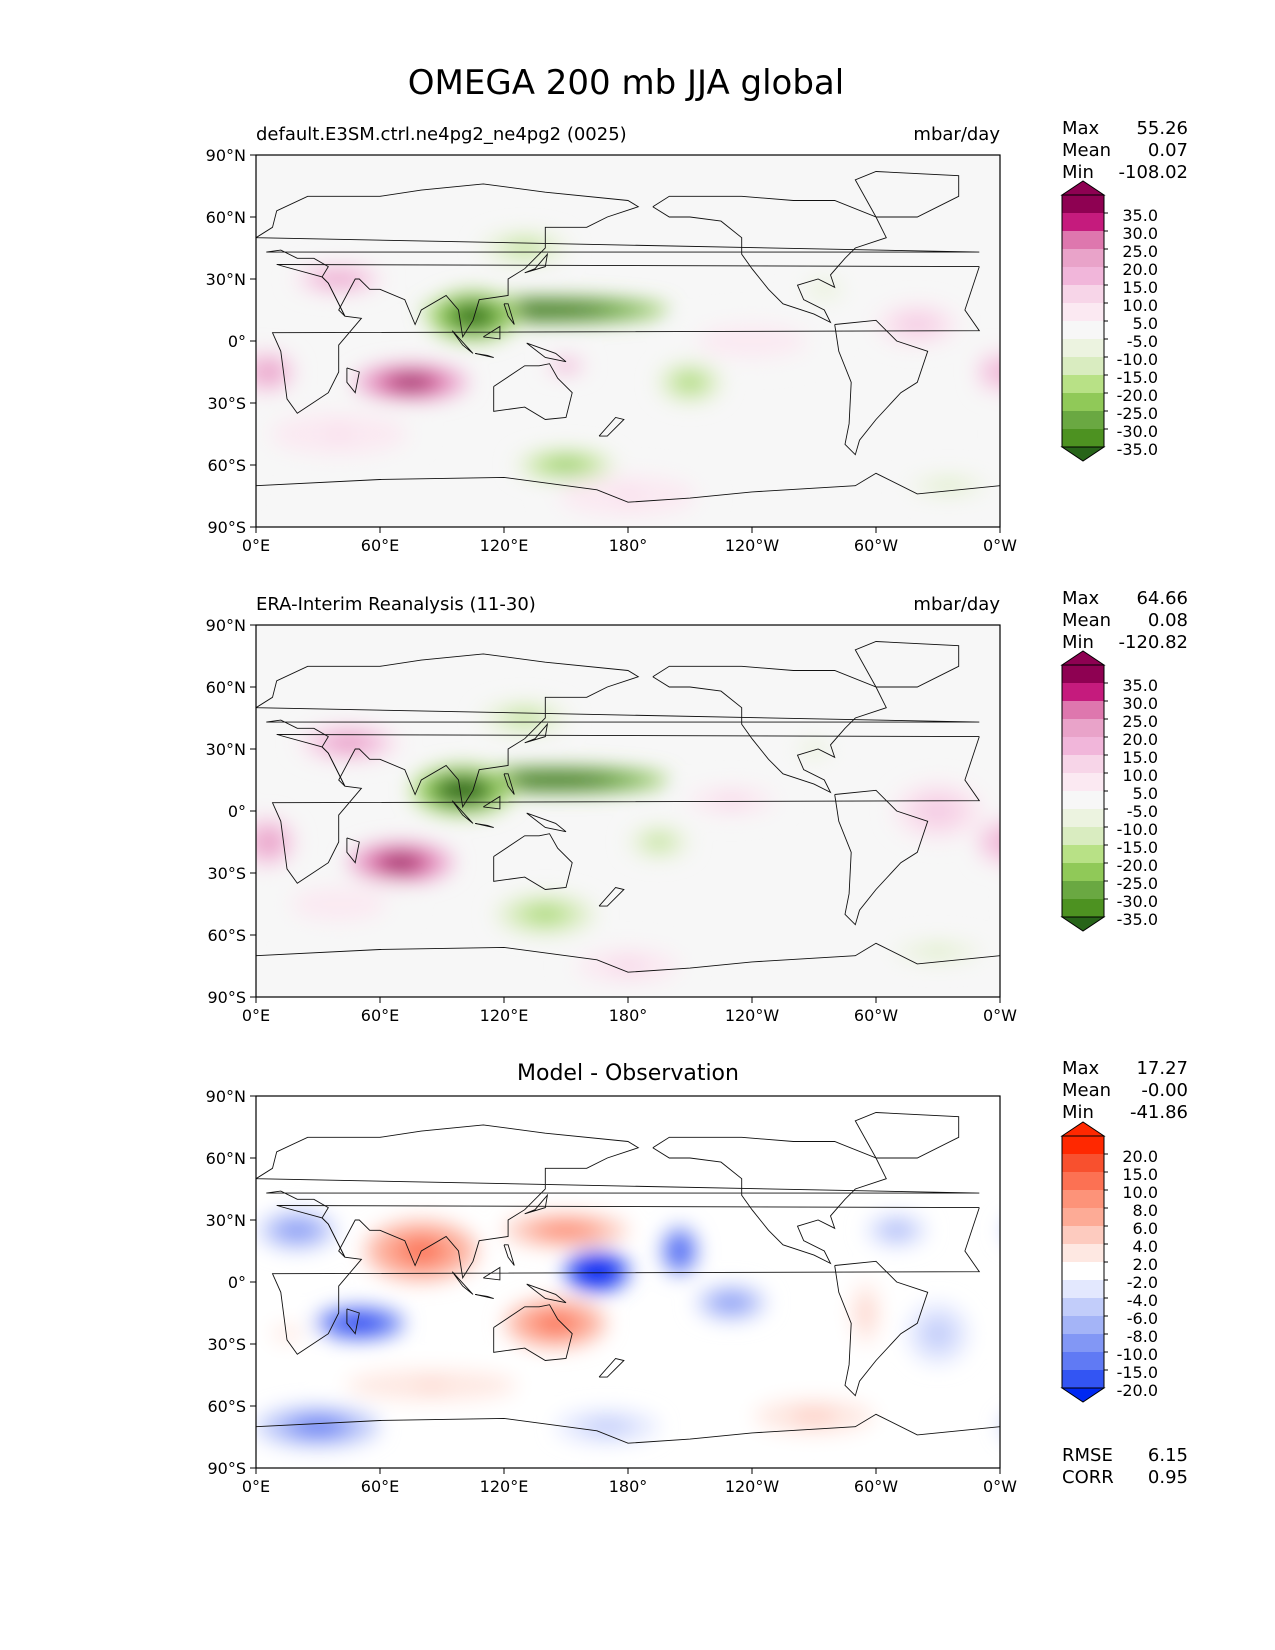 The width and height of the screenshot is (1275, 1650). Describe the element at coordinates (1140, 287) in the screenshot. I see `colorbar-label: 15.0` at that location.